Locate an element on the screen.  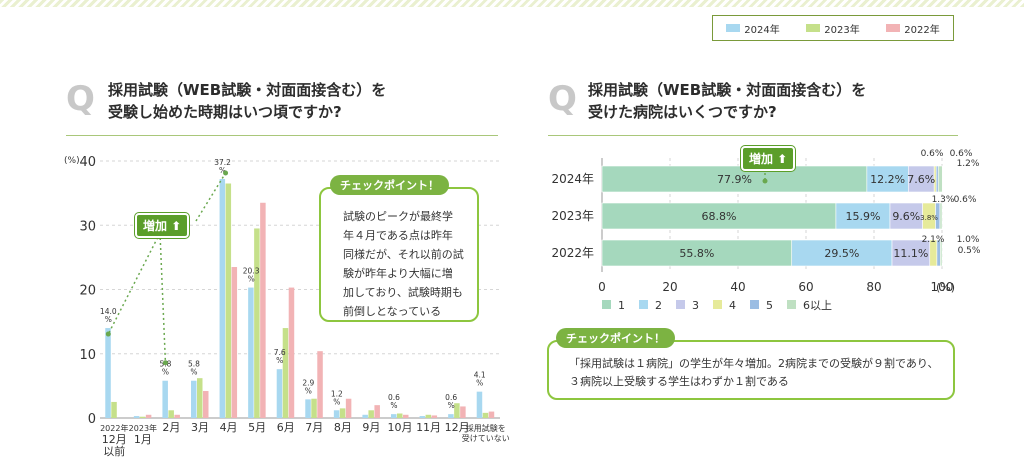
left-increase-label: 増加 is located at coordinates (155, 226).